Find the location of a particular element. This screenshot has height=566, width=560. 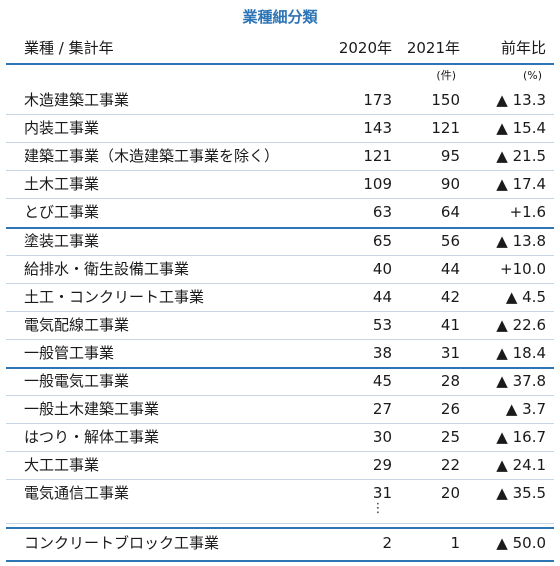

row-2021: 26 is located at coordinates (450, 409).